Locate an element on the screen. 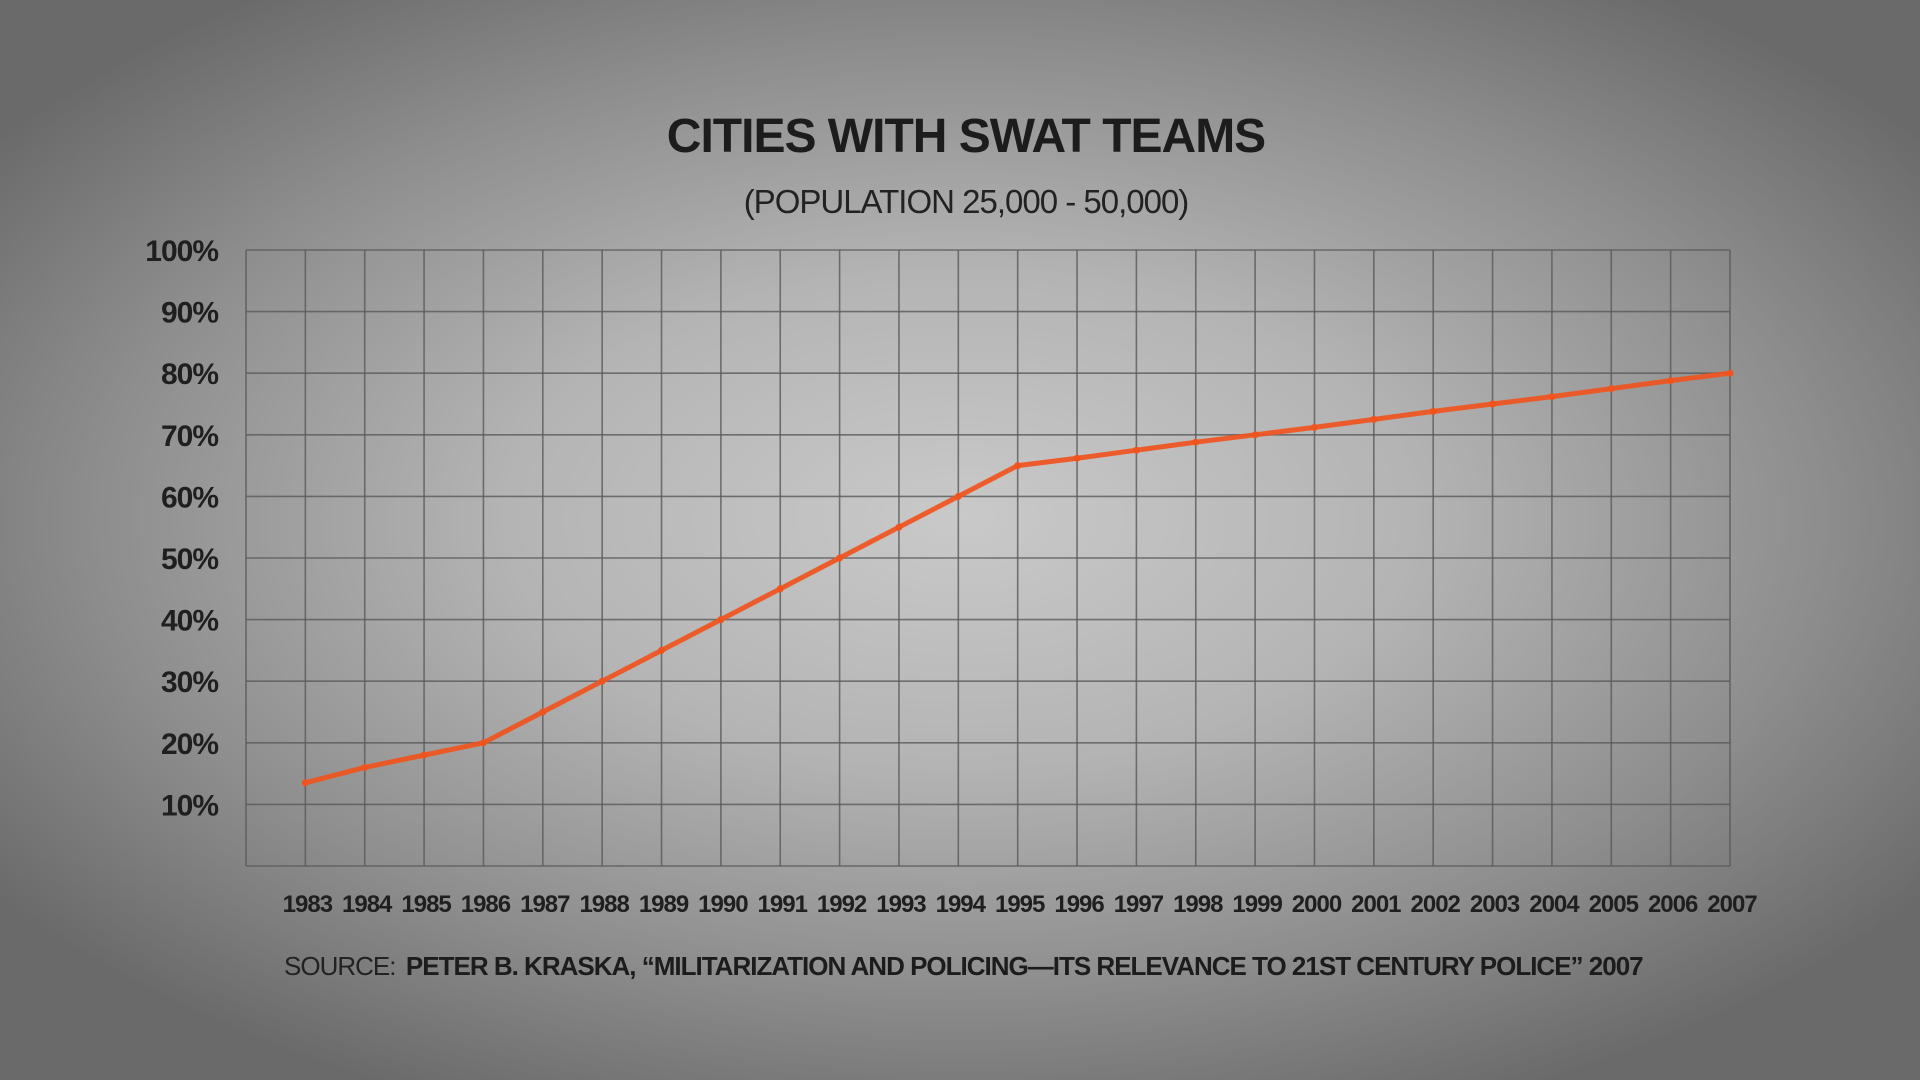 The image size is (1920, 1080). y-axis-tick-labels: 10% 20% 30% 40% 50% 60% 70% 80% 90% 100% is located at coordinates (182, 528).